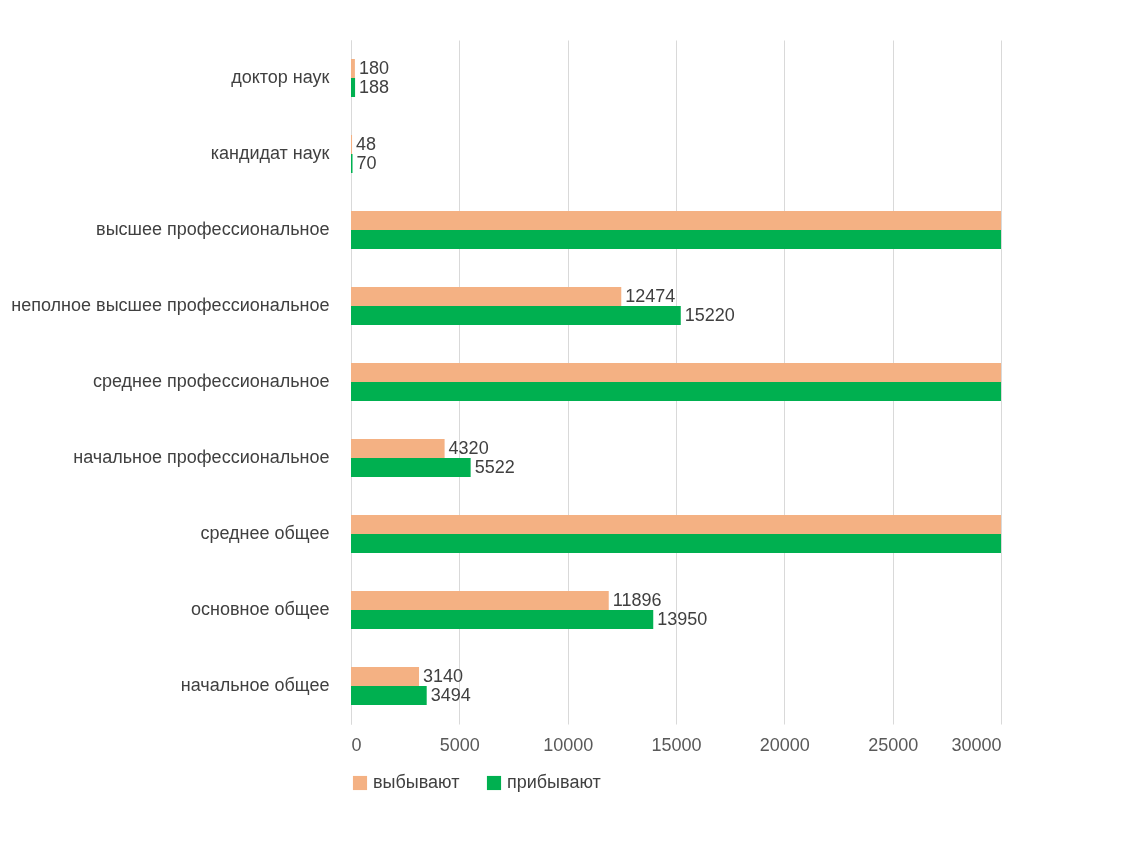 Image resolution: width=1131 pixels, height=842 pixels. What do you see at coordinates (637, 599) in the screenshot?
I see `data-label: 11896` at bounding box center [637, 599].